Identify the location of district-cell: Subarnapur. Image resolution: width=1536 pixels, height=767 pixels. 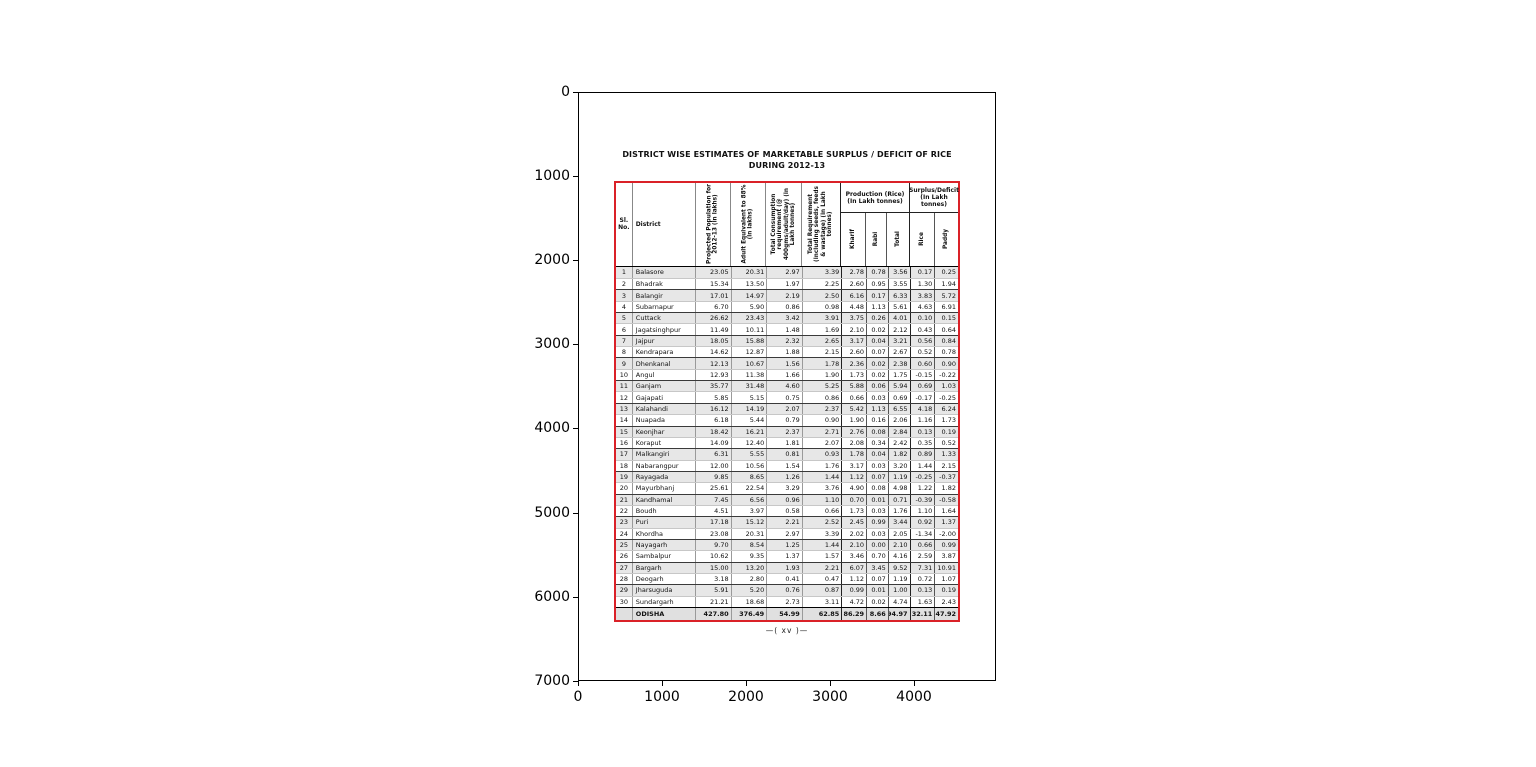
(665, 307).